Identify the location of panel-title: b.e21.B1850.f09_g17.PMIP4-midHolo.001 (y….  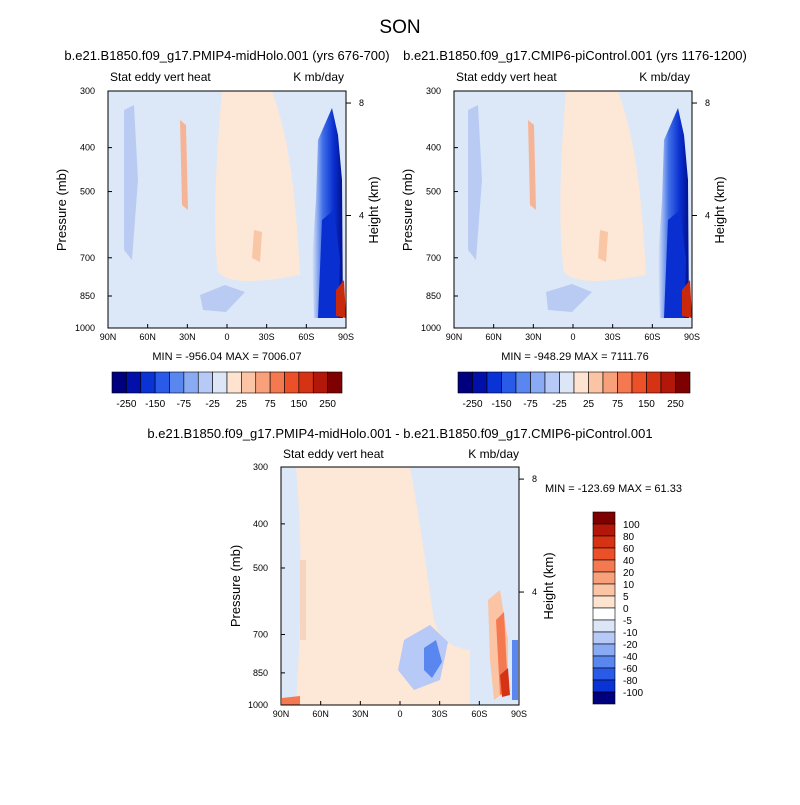
(226, 55).